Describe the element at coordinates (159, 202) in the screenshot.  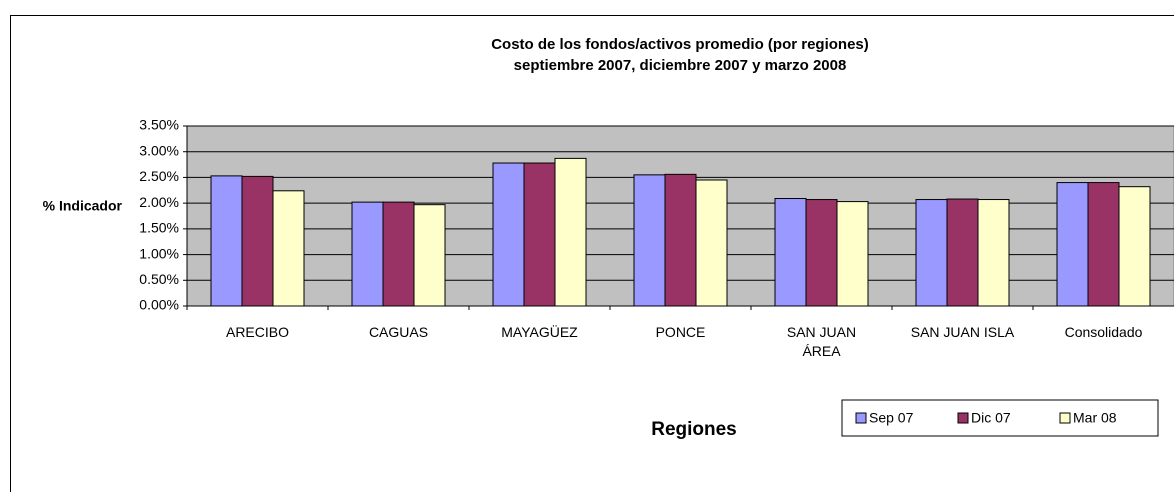
I see `y-tick-label: 2.00%` at that location.